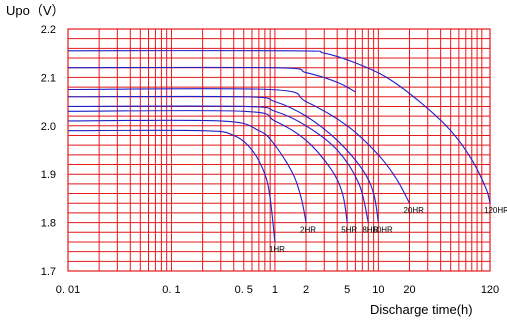 The height and width of the screenshot is (321, 507). What do you see at coordinates (48, 30) in the screenshot?
I see `y-tick-label: 2.2` at bounding box center [48, 30].